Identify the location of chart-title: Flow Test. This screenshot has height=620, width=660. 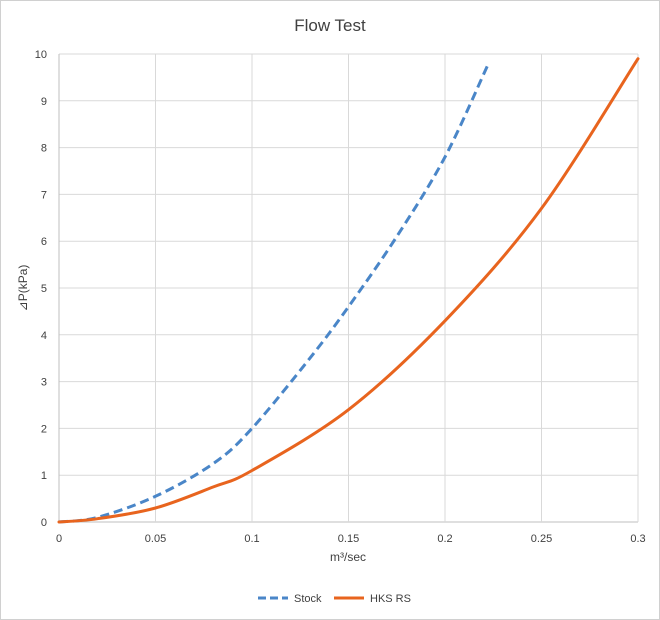
(330, 25).